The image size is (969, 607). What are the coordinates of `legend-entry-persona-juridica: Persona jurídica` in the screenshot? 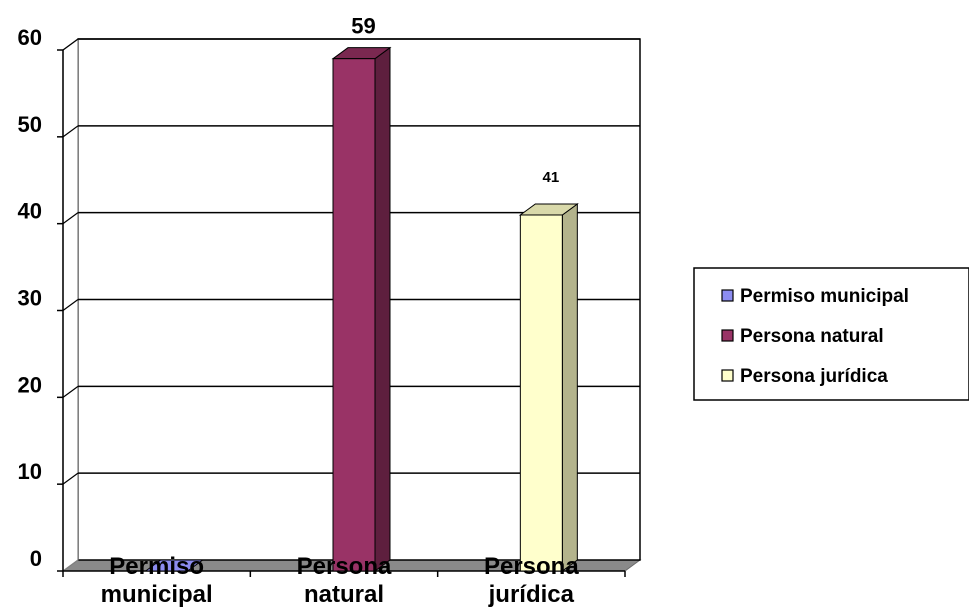 It's located at (814, 376).